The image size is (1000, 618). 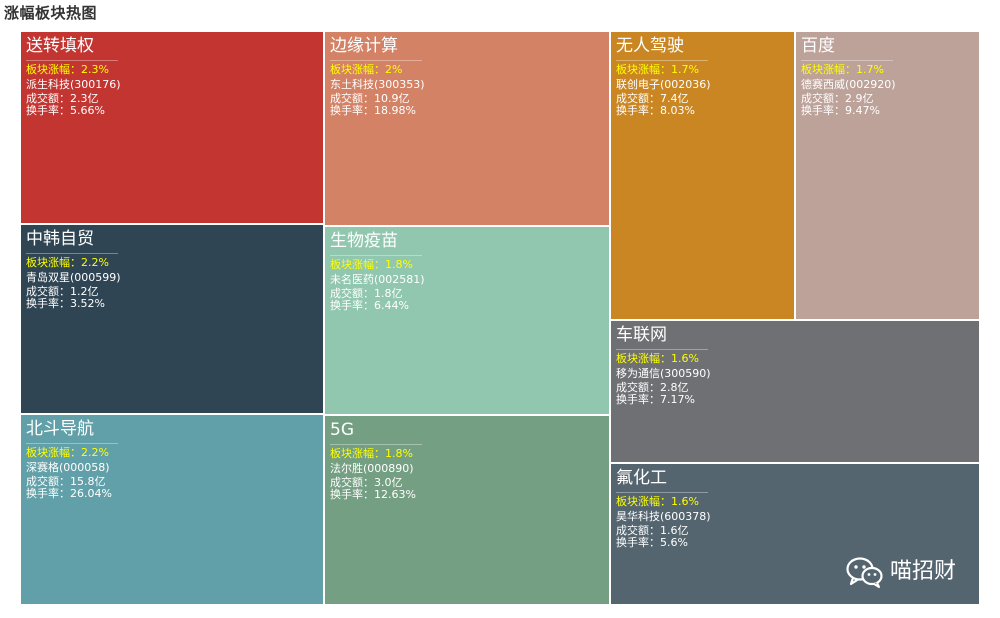 What do you see at coordinates (373, 110) in the screenshot?
I see `tile-turnover: 换手率：18.98%` at bounding box center [373, 110].